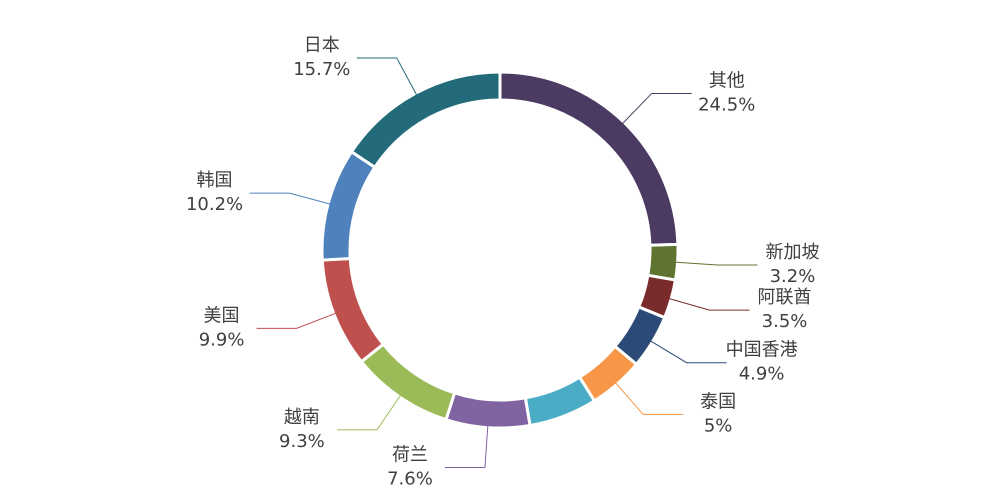 This screenshot has width=1000, height=500. What do you see at coordinates (410, 478) in the screenshot?
I see `value-label: 7.6%` at bounding box center [410, 478].